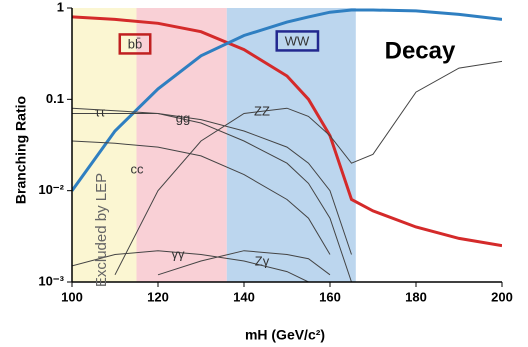 Image resolution: width=528 pixels, height=347 pixels. Describe the element at coordinates (262, 110) in the screenshot. I see `series-label: ZZ` at that location.